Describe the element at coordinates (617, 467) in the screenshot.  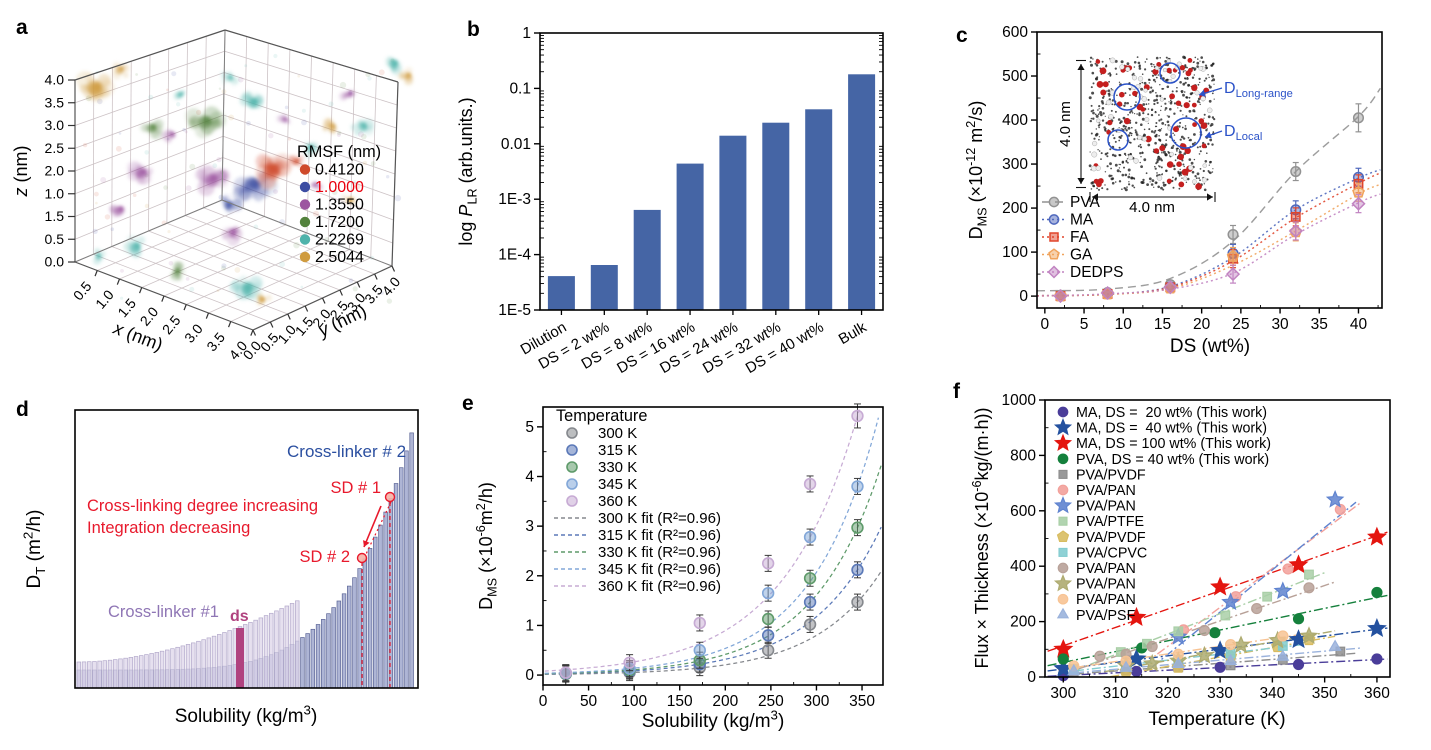
I see `svg-text: 330 K` at that location.